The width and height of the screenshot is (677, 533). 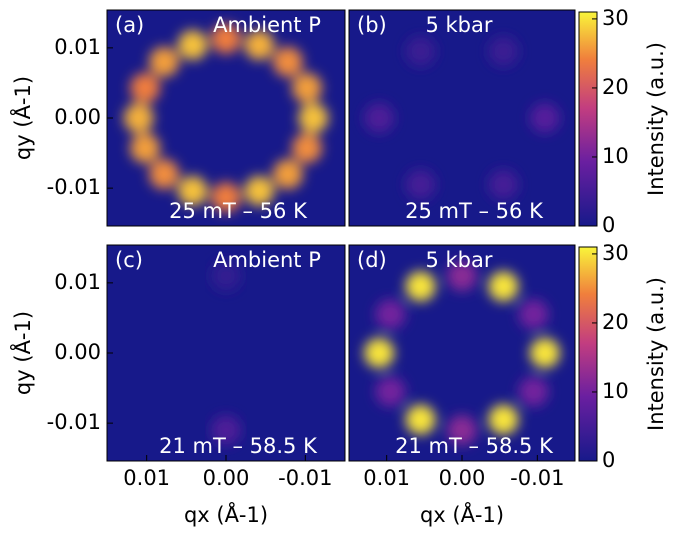 I want to click on panel-label: (c), so click(x=129, y=260).